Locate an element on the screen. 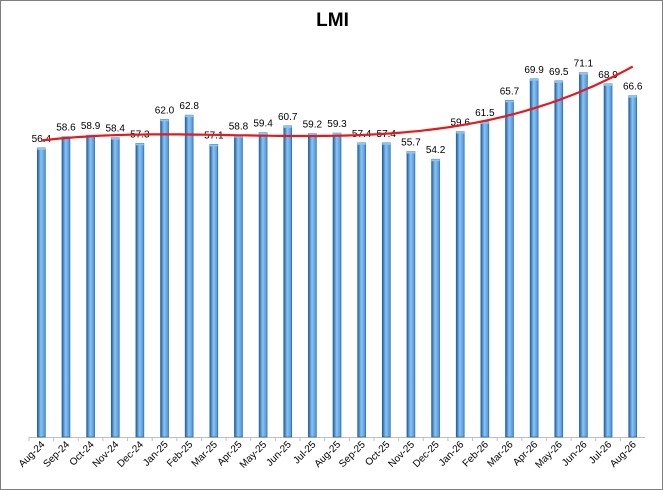  value-label-Nov-25: 55.7 is located at coordinates (411, 143).